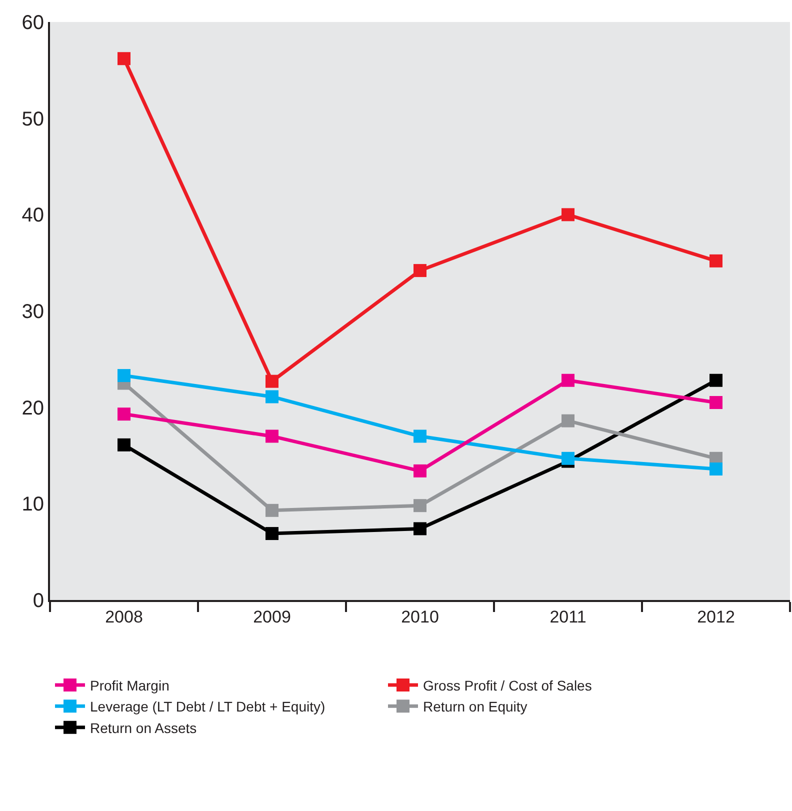 The image size is (792, 811). I want to click on y-tick-label: 10, so click(33, 505).